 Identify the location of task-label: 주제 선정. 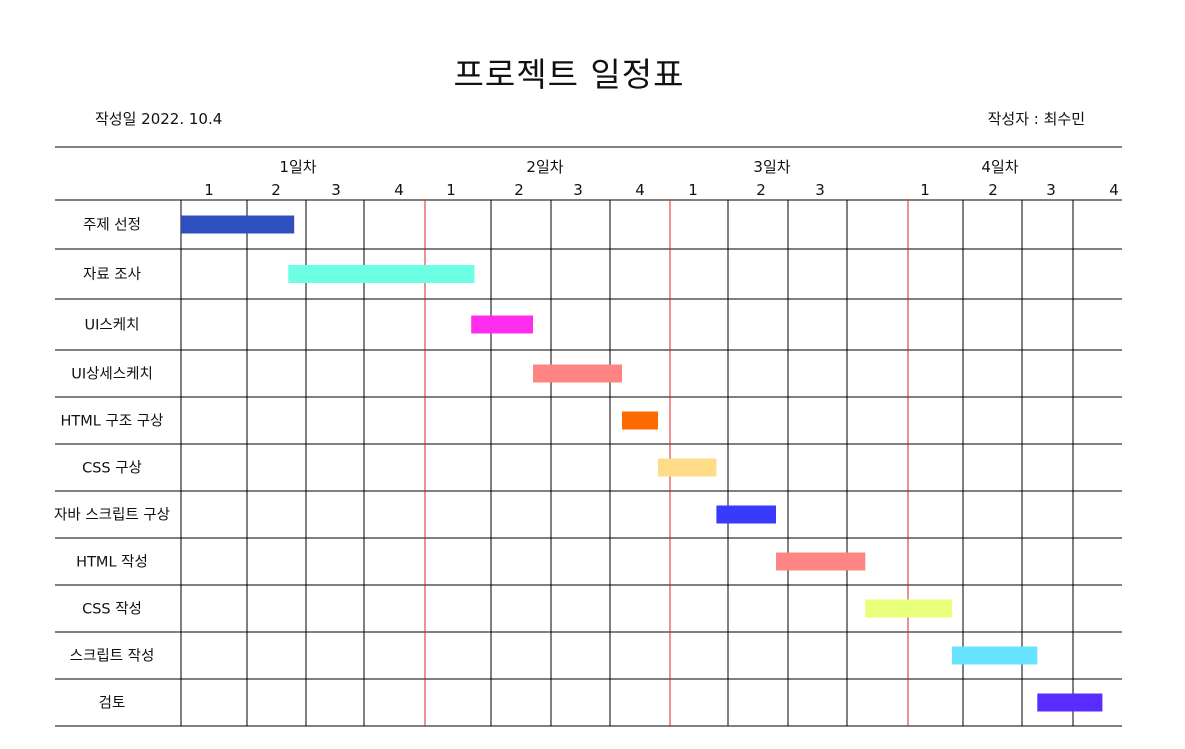
(112, 225).